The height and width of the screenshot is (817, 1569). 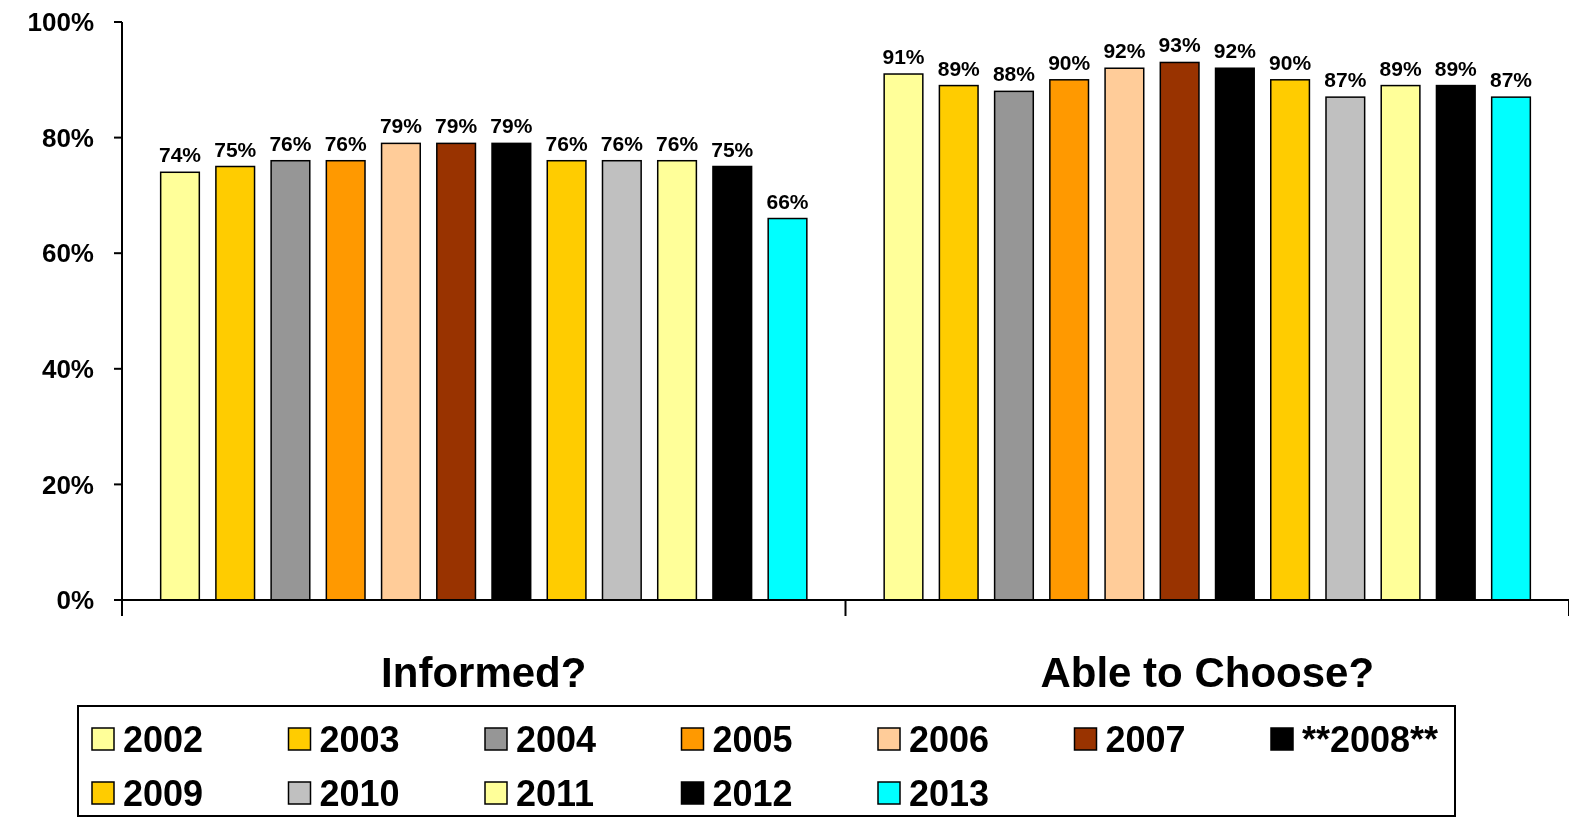 I want to click on legend-label: 2013, so click(x=949, y=793).